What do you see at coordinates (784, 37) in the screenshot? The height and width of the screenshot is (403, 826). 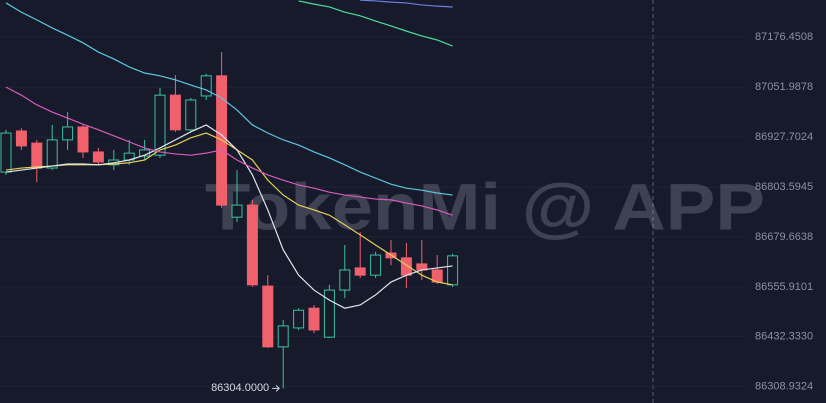 I see `y-tick-label: 87176.4508` at bounding box center [784, 37].